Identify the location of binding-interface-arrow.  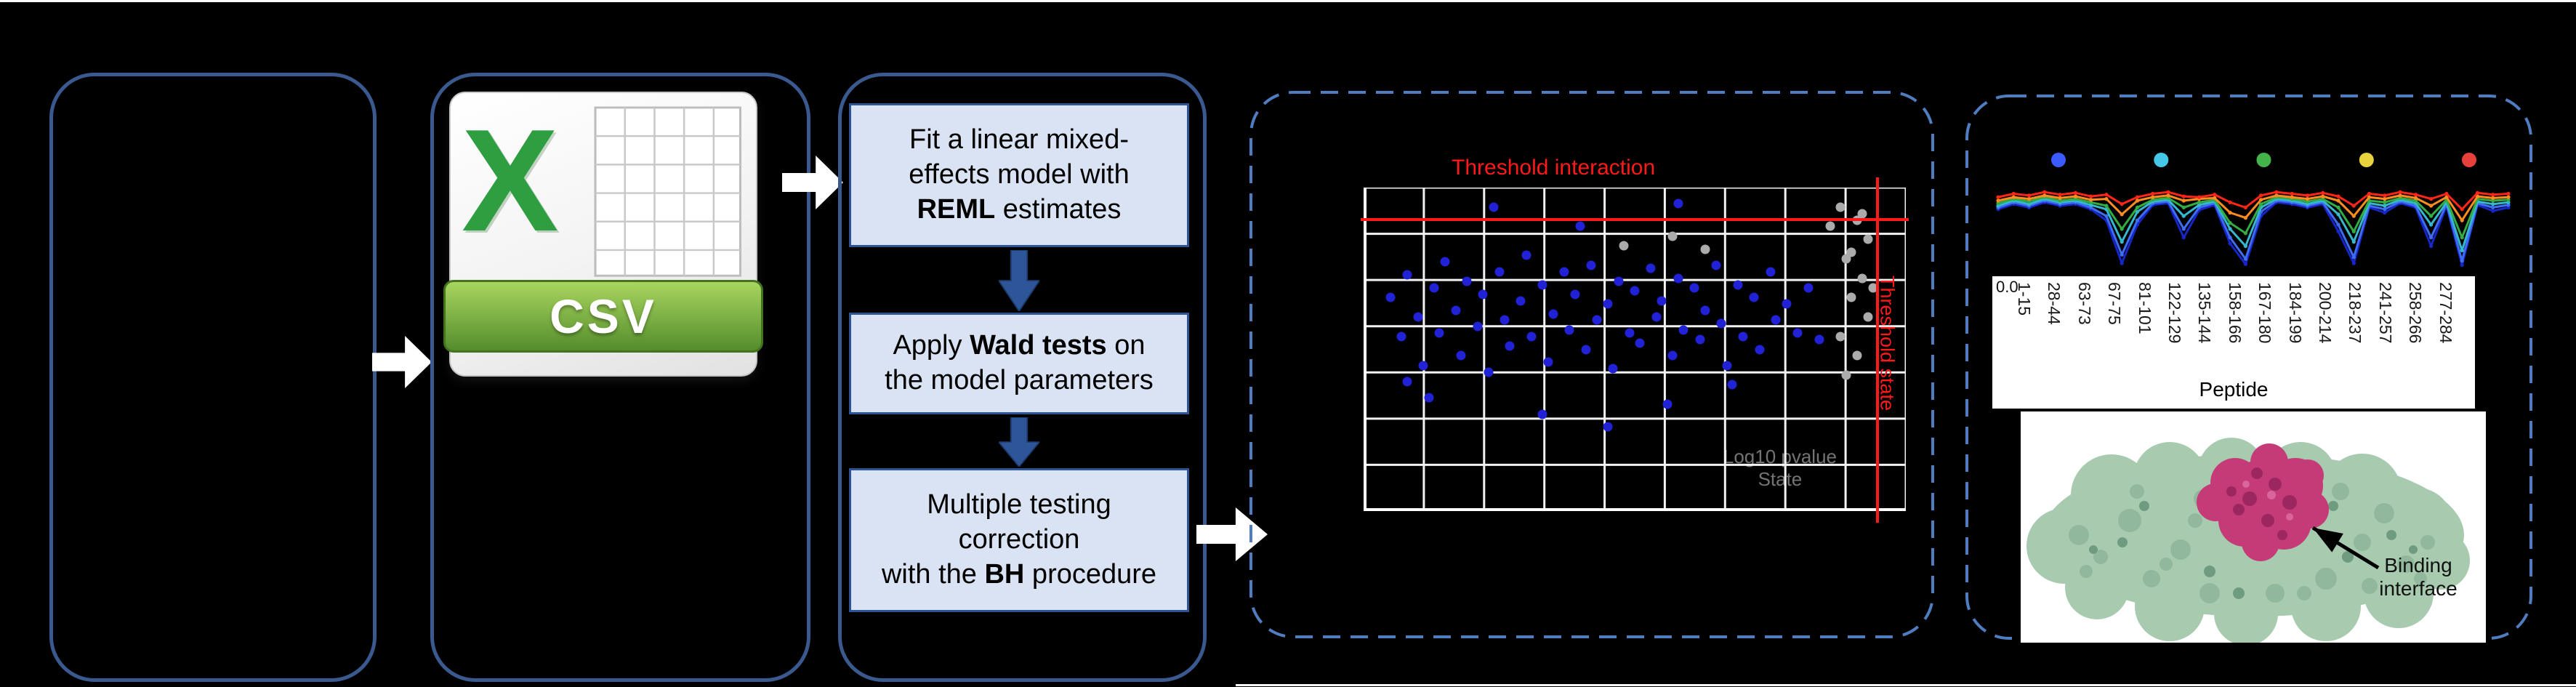
(2345, 548).